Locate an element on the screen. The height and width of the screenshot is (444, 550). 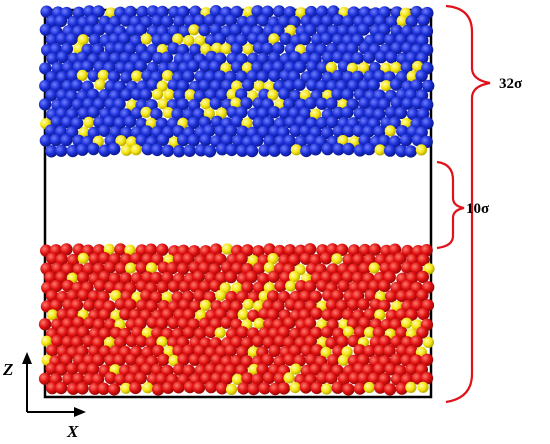
axis-indicator: Z X is located at coordinates (44, 396).